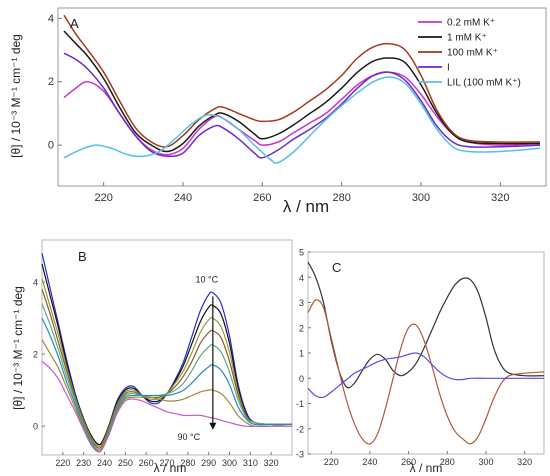  Describe the element at coordinates (448, 68) in the screenshot. I see `legend-label: I` at that location.